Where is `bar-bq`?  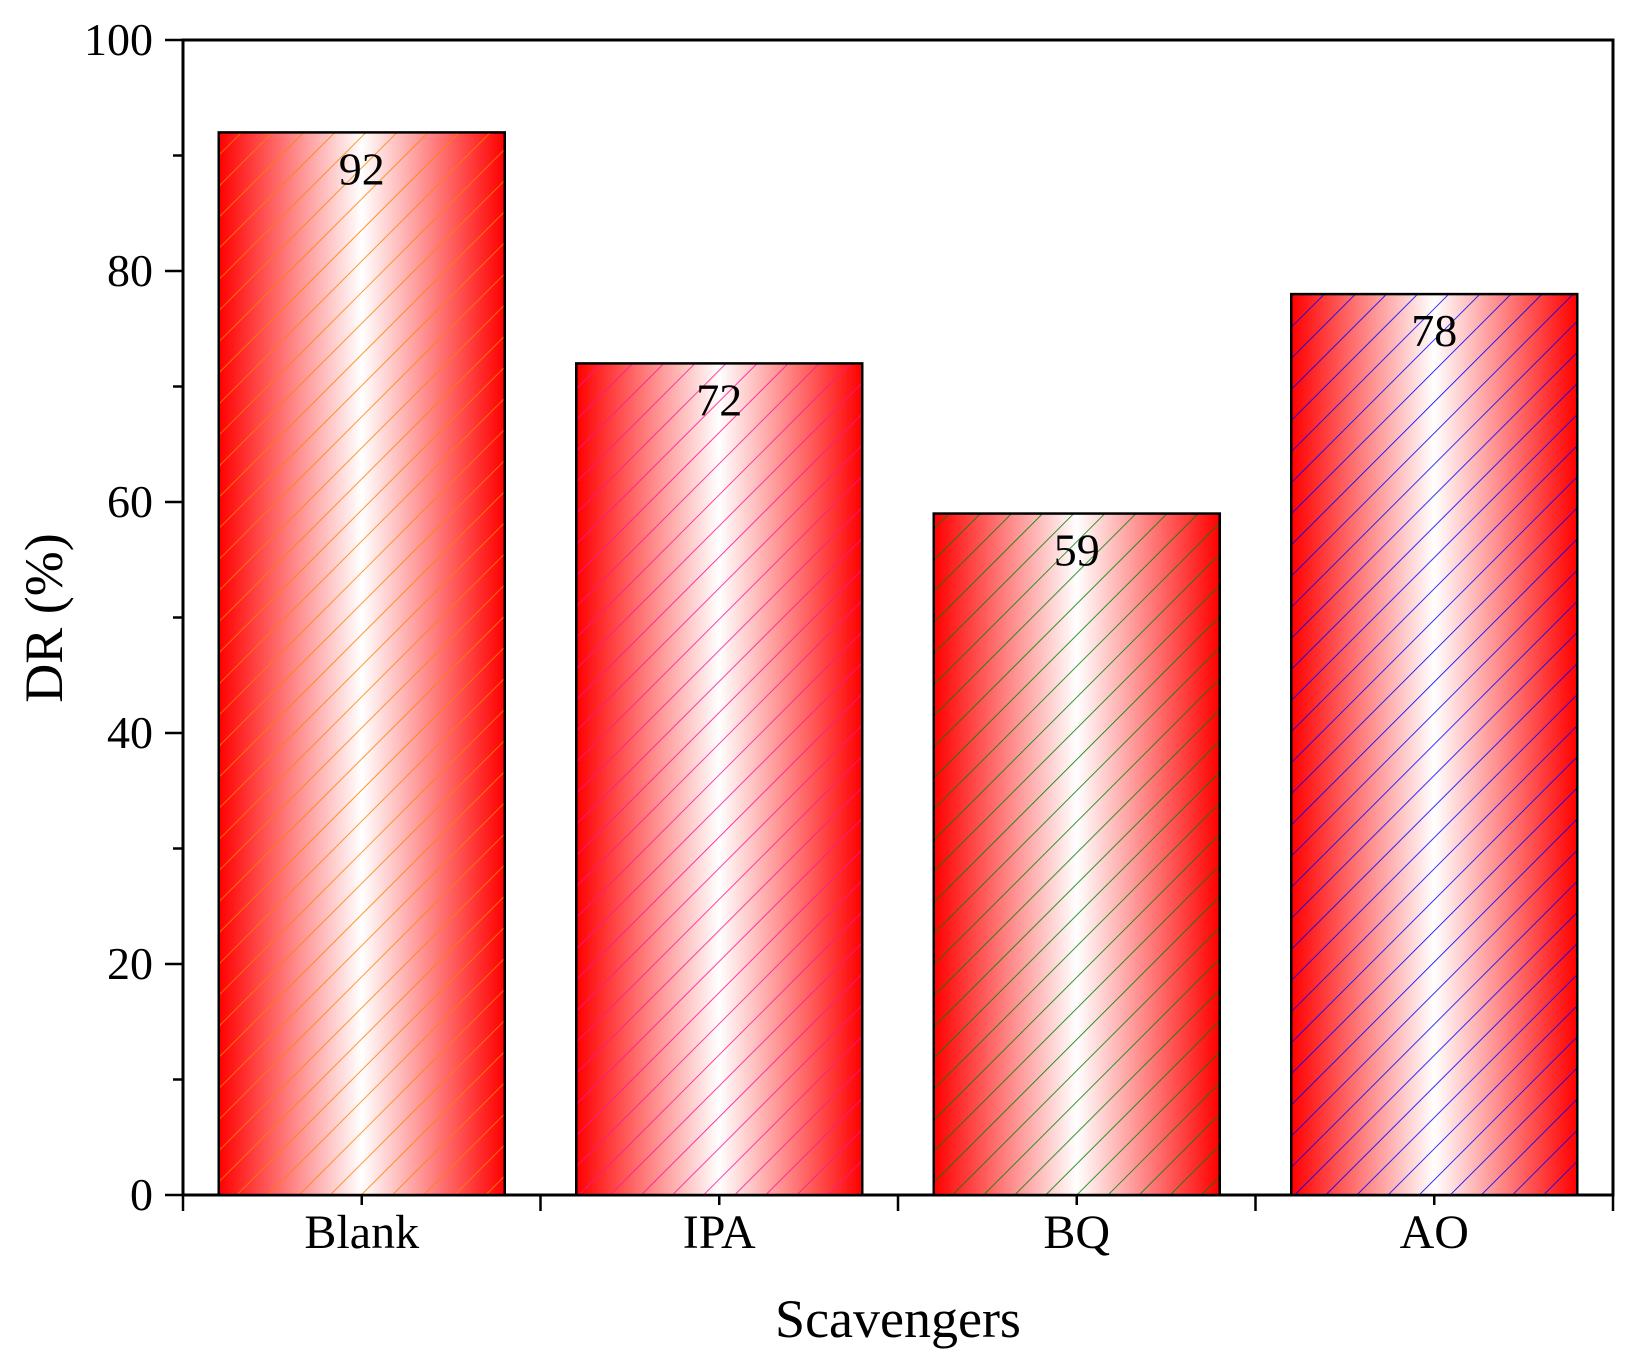
bar-bq is located at coordinates (1076, 854).